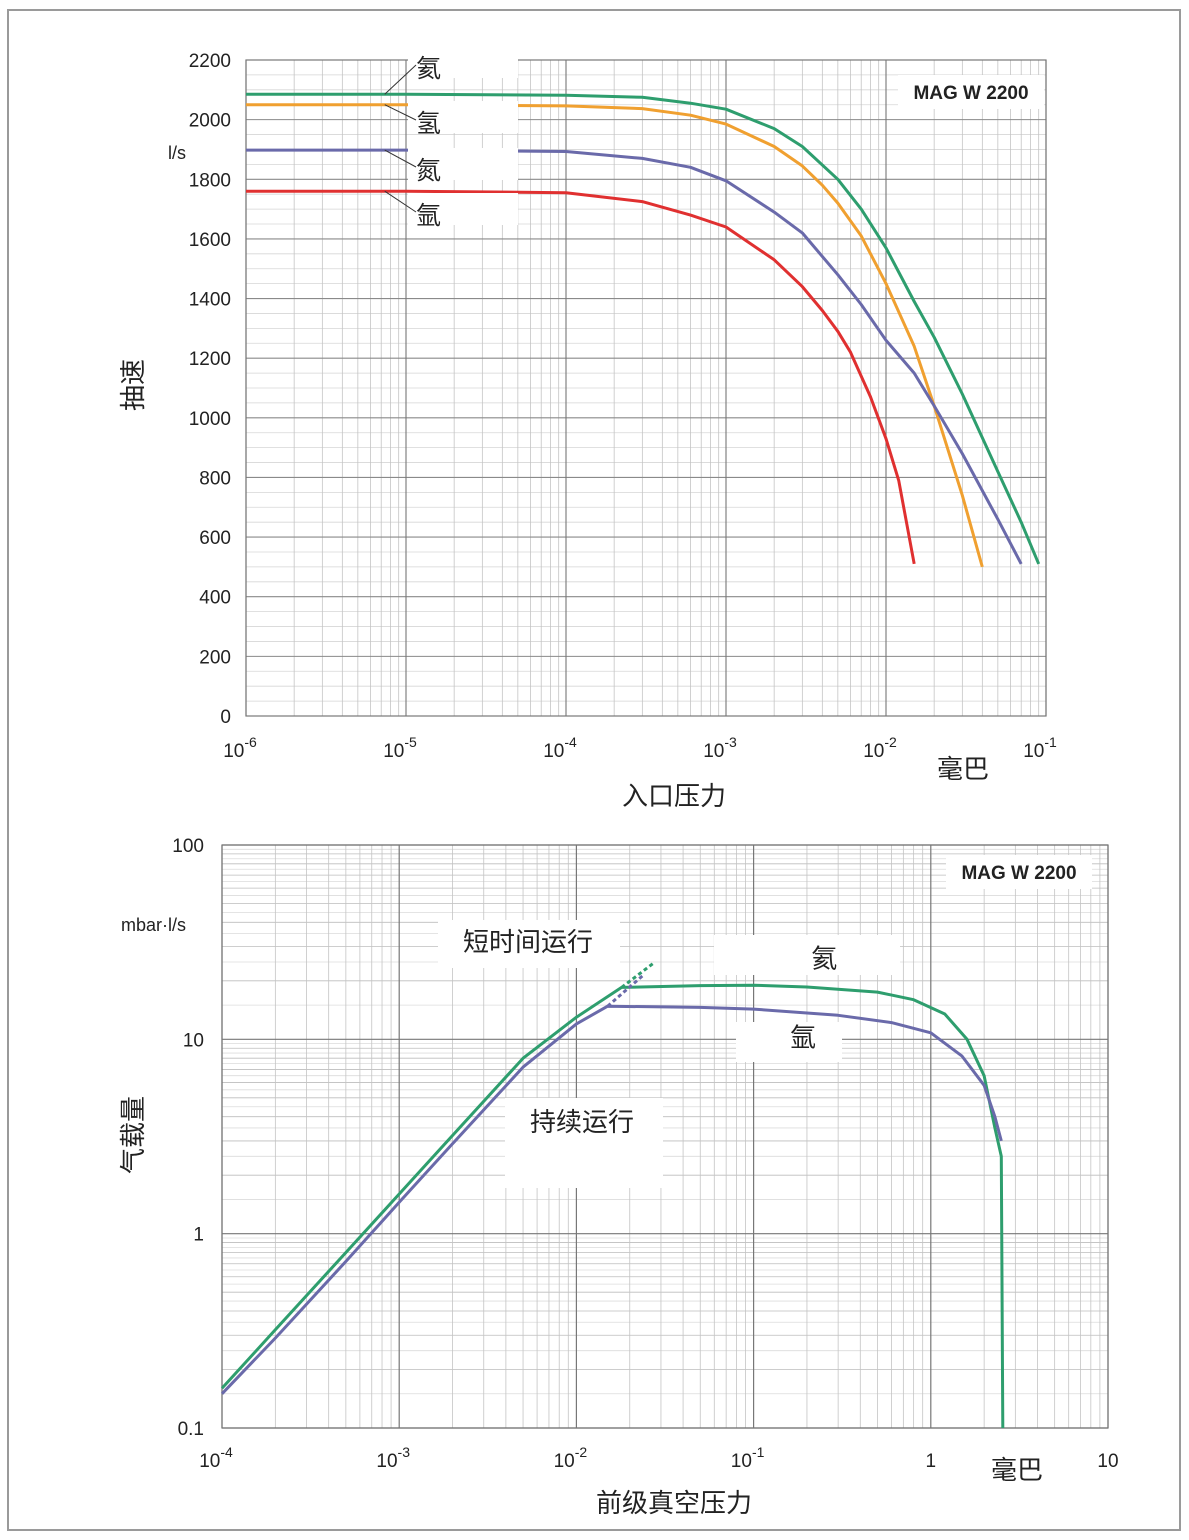 Image resolution: width=1189 pixels, height=1540 pixels. Describe the element at coordinates (250, 742) in the screenshot. I see `x-tick-exp: -6` at that location.